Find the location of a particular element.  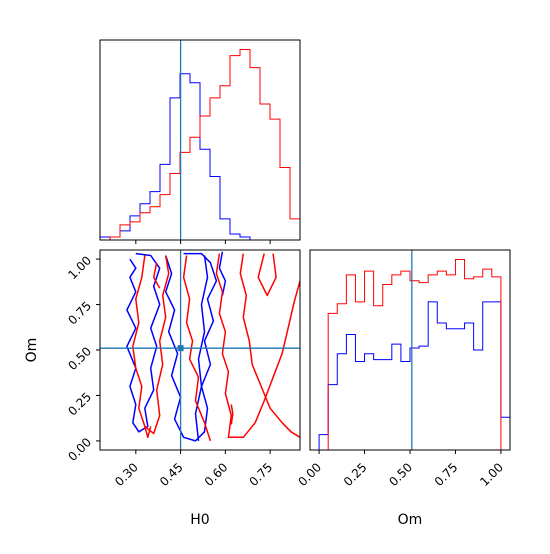

hist-om-tick-label-0: 0.00 is located at coordinates (309, 474).